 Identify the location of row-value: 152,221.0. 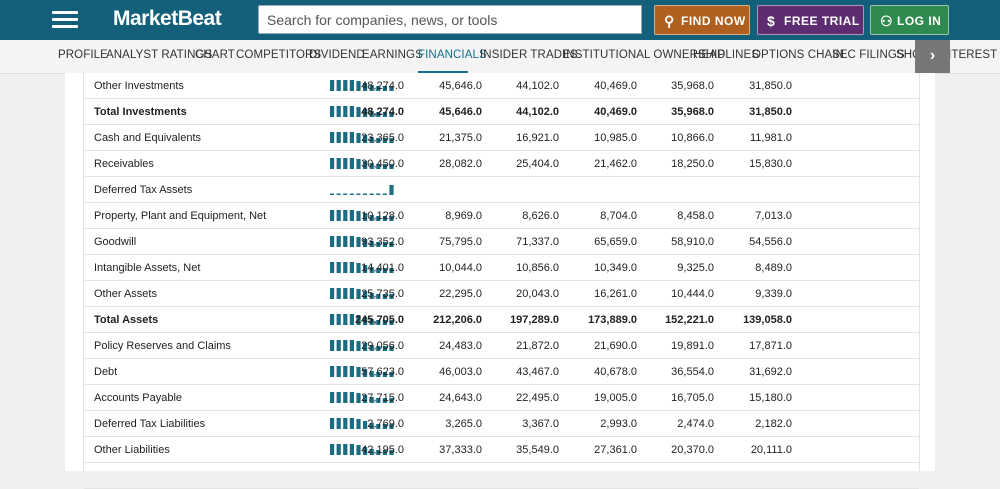
(689, 320).